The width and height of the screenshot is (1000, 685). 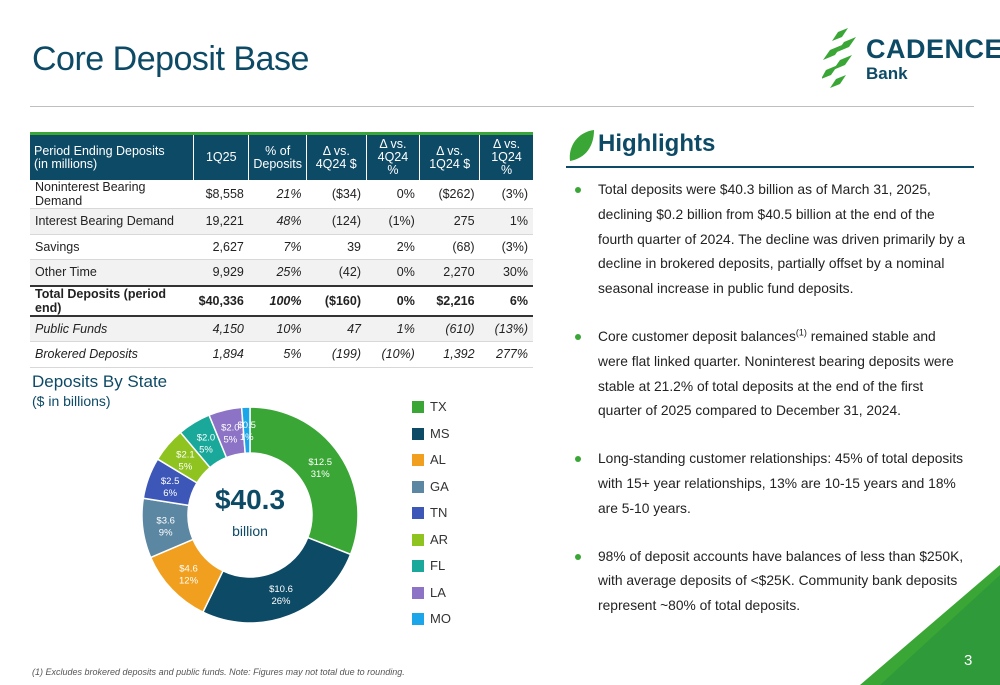 What do you see at coordinates (276, 580) in the screenshot?
I see `slice-ms` at bounding box center [276, 580].